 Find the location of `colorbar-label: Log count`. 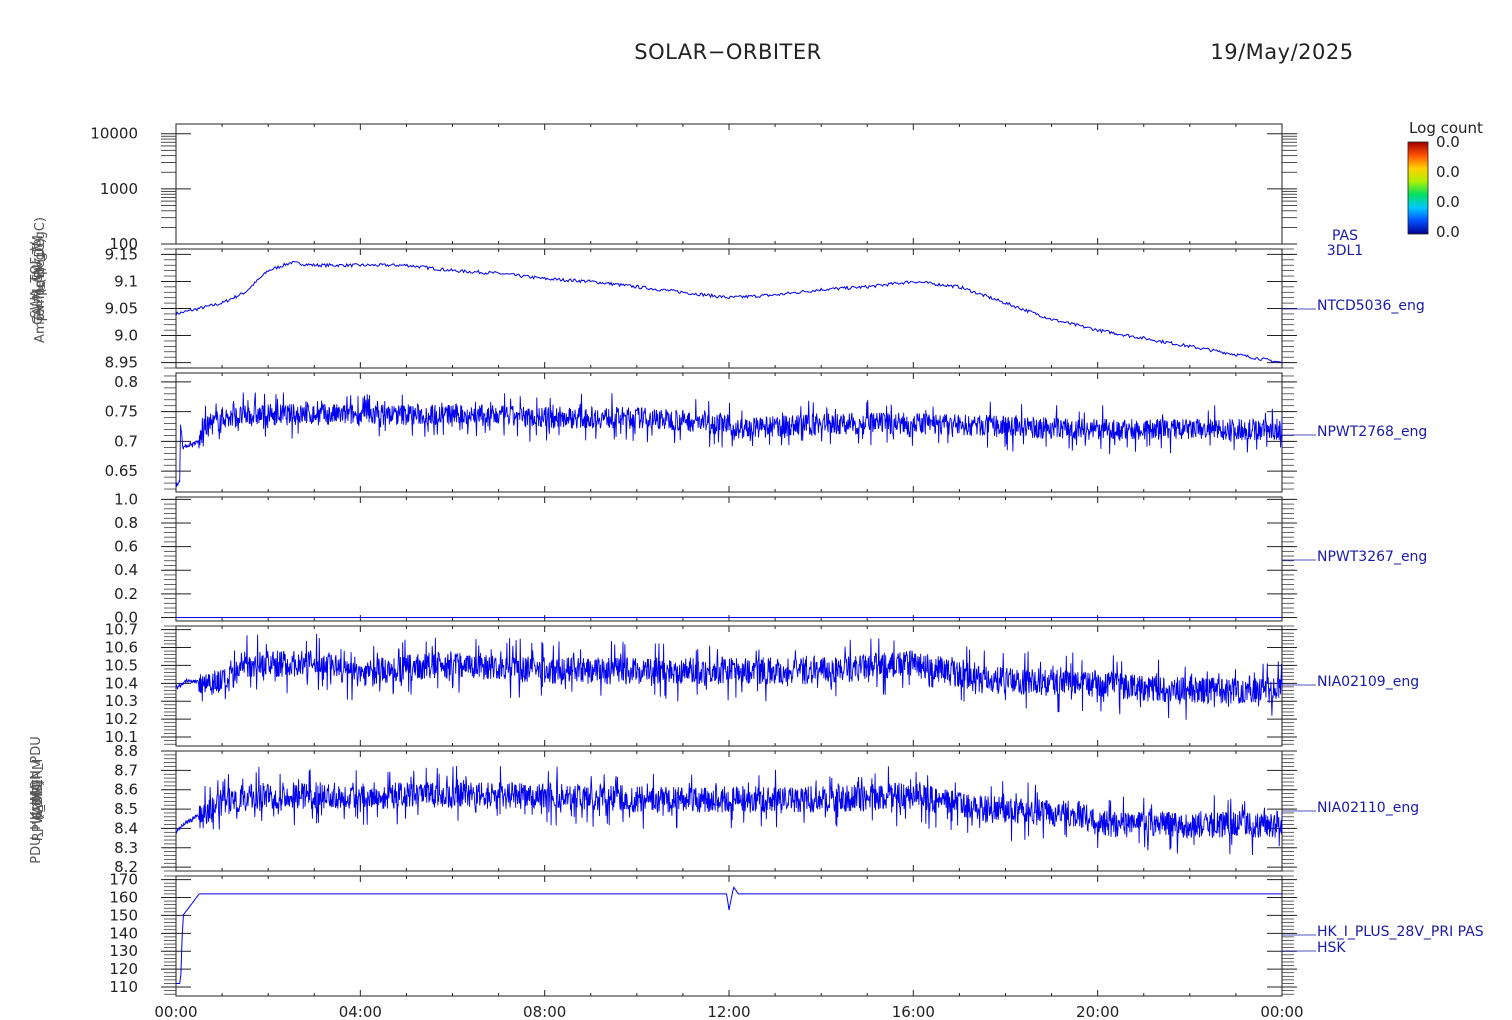

colorbar-label: Log count is located at coordinates (1446, 128).